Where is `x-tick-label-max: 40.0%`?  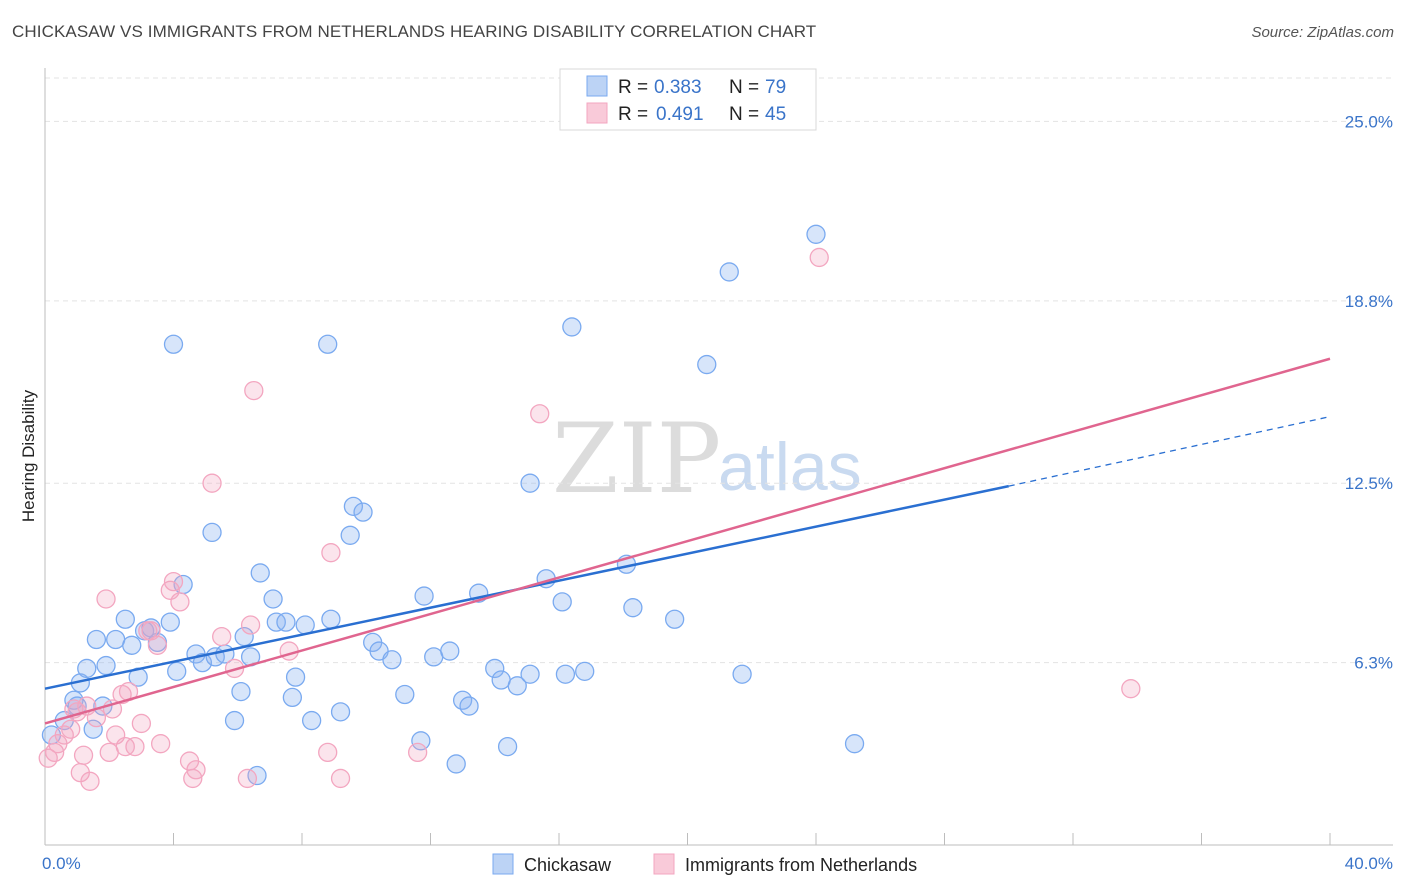 x-tick-label-max: 40.0% is located at coordinates (1369, 863).